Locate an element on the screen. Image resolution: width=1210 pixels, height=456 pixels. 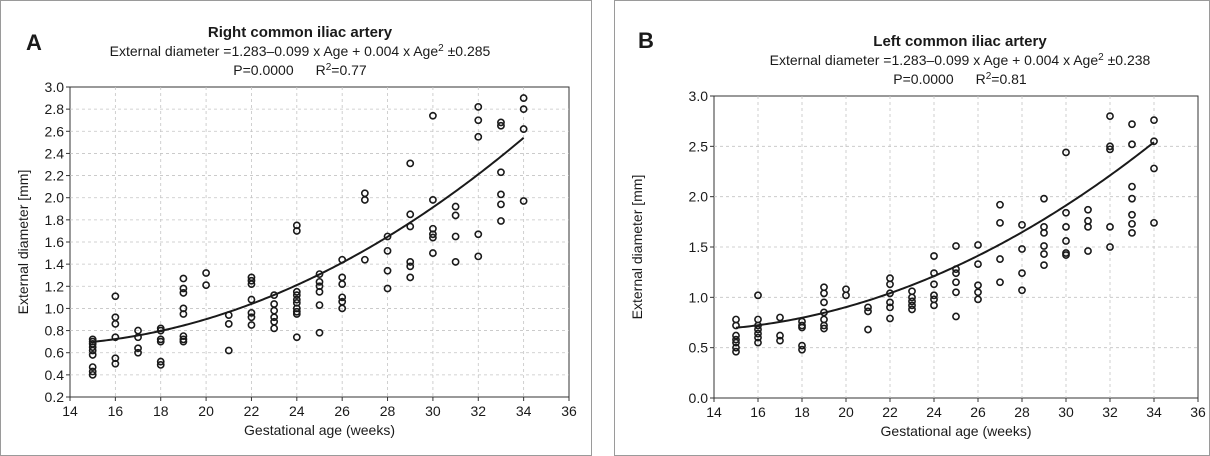
panel-letter: A is located at coordinates (34, 42).